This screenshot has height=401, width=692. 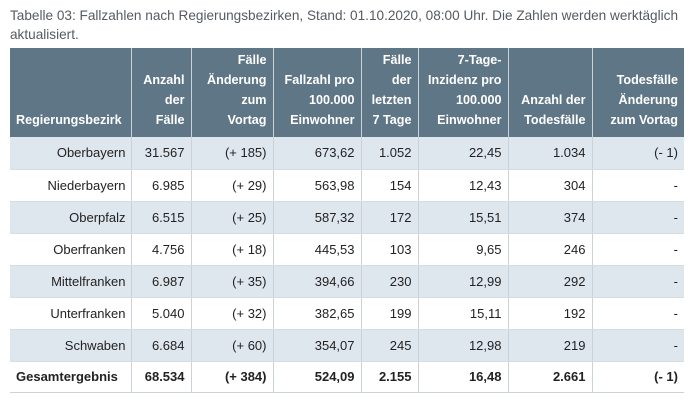 I want to click on cell-region: Schwaben, so click(x=71, y=345).